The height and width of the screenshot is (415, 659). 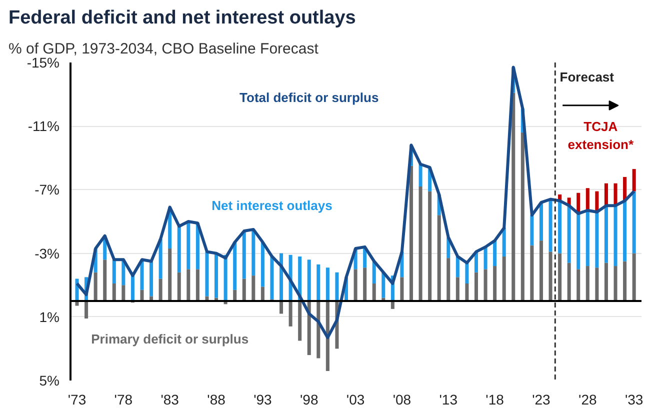 What do you see at coordinates (495, 400) in the screenshot?
I see `x-tick-label: '18` at bounding box center [495, 400].